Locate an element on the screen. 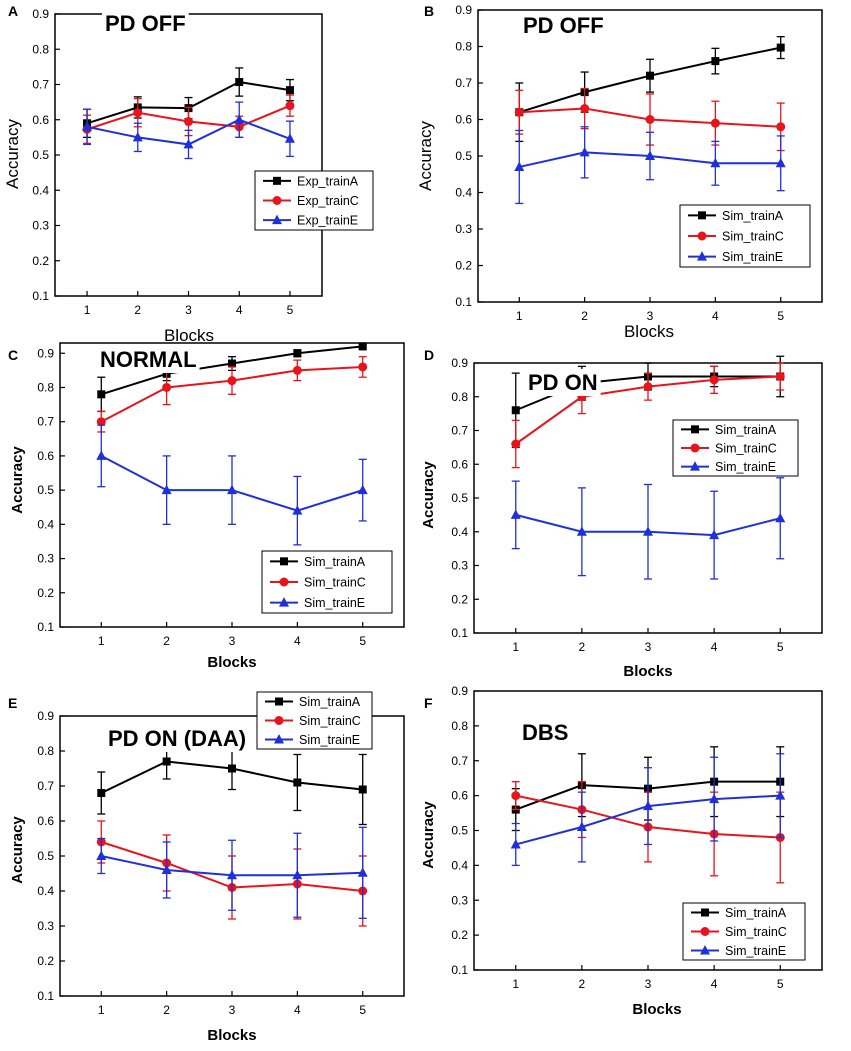 This screenshot has height=1051, width=851. panel-label: A is located at coordinates (13, 11).